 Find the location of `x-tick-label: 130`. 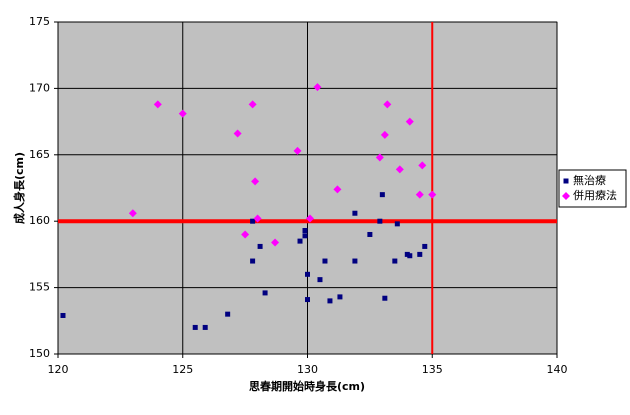

x-tick-label: 130 is located at coordinates (307, 369).